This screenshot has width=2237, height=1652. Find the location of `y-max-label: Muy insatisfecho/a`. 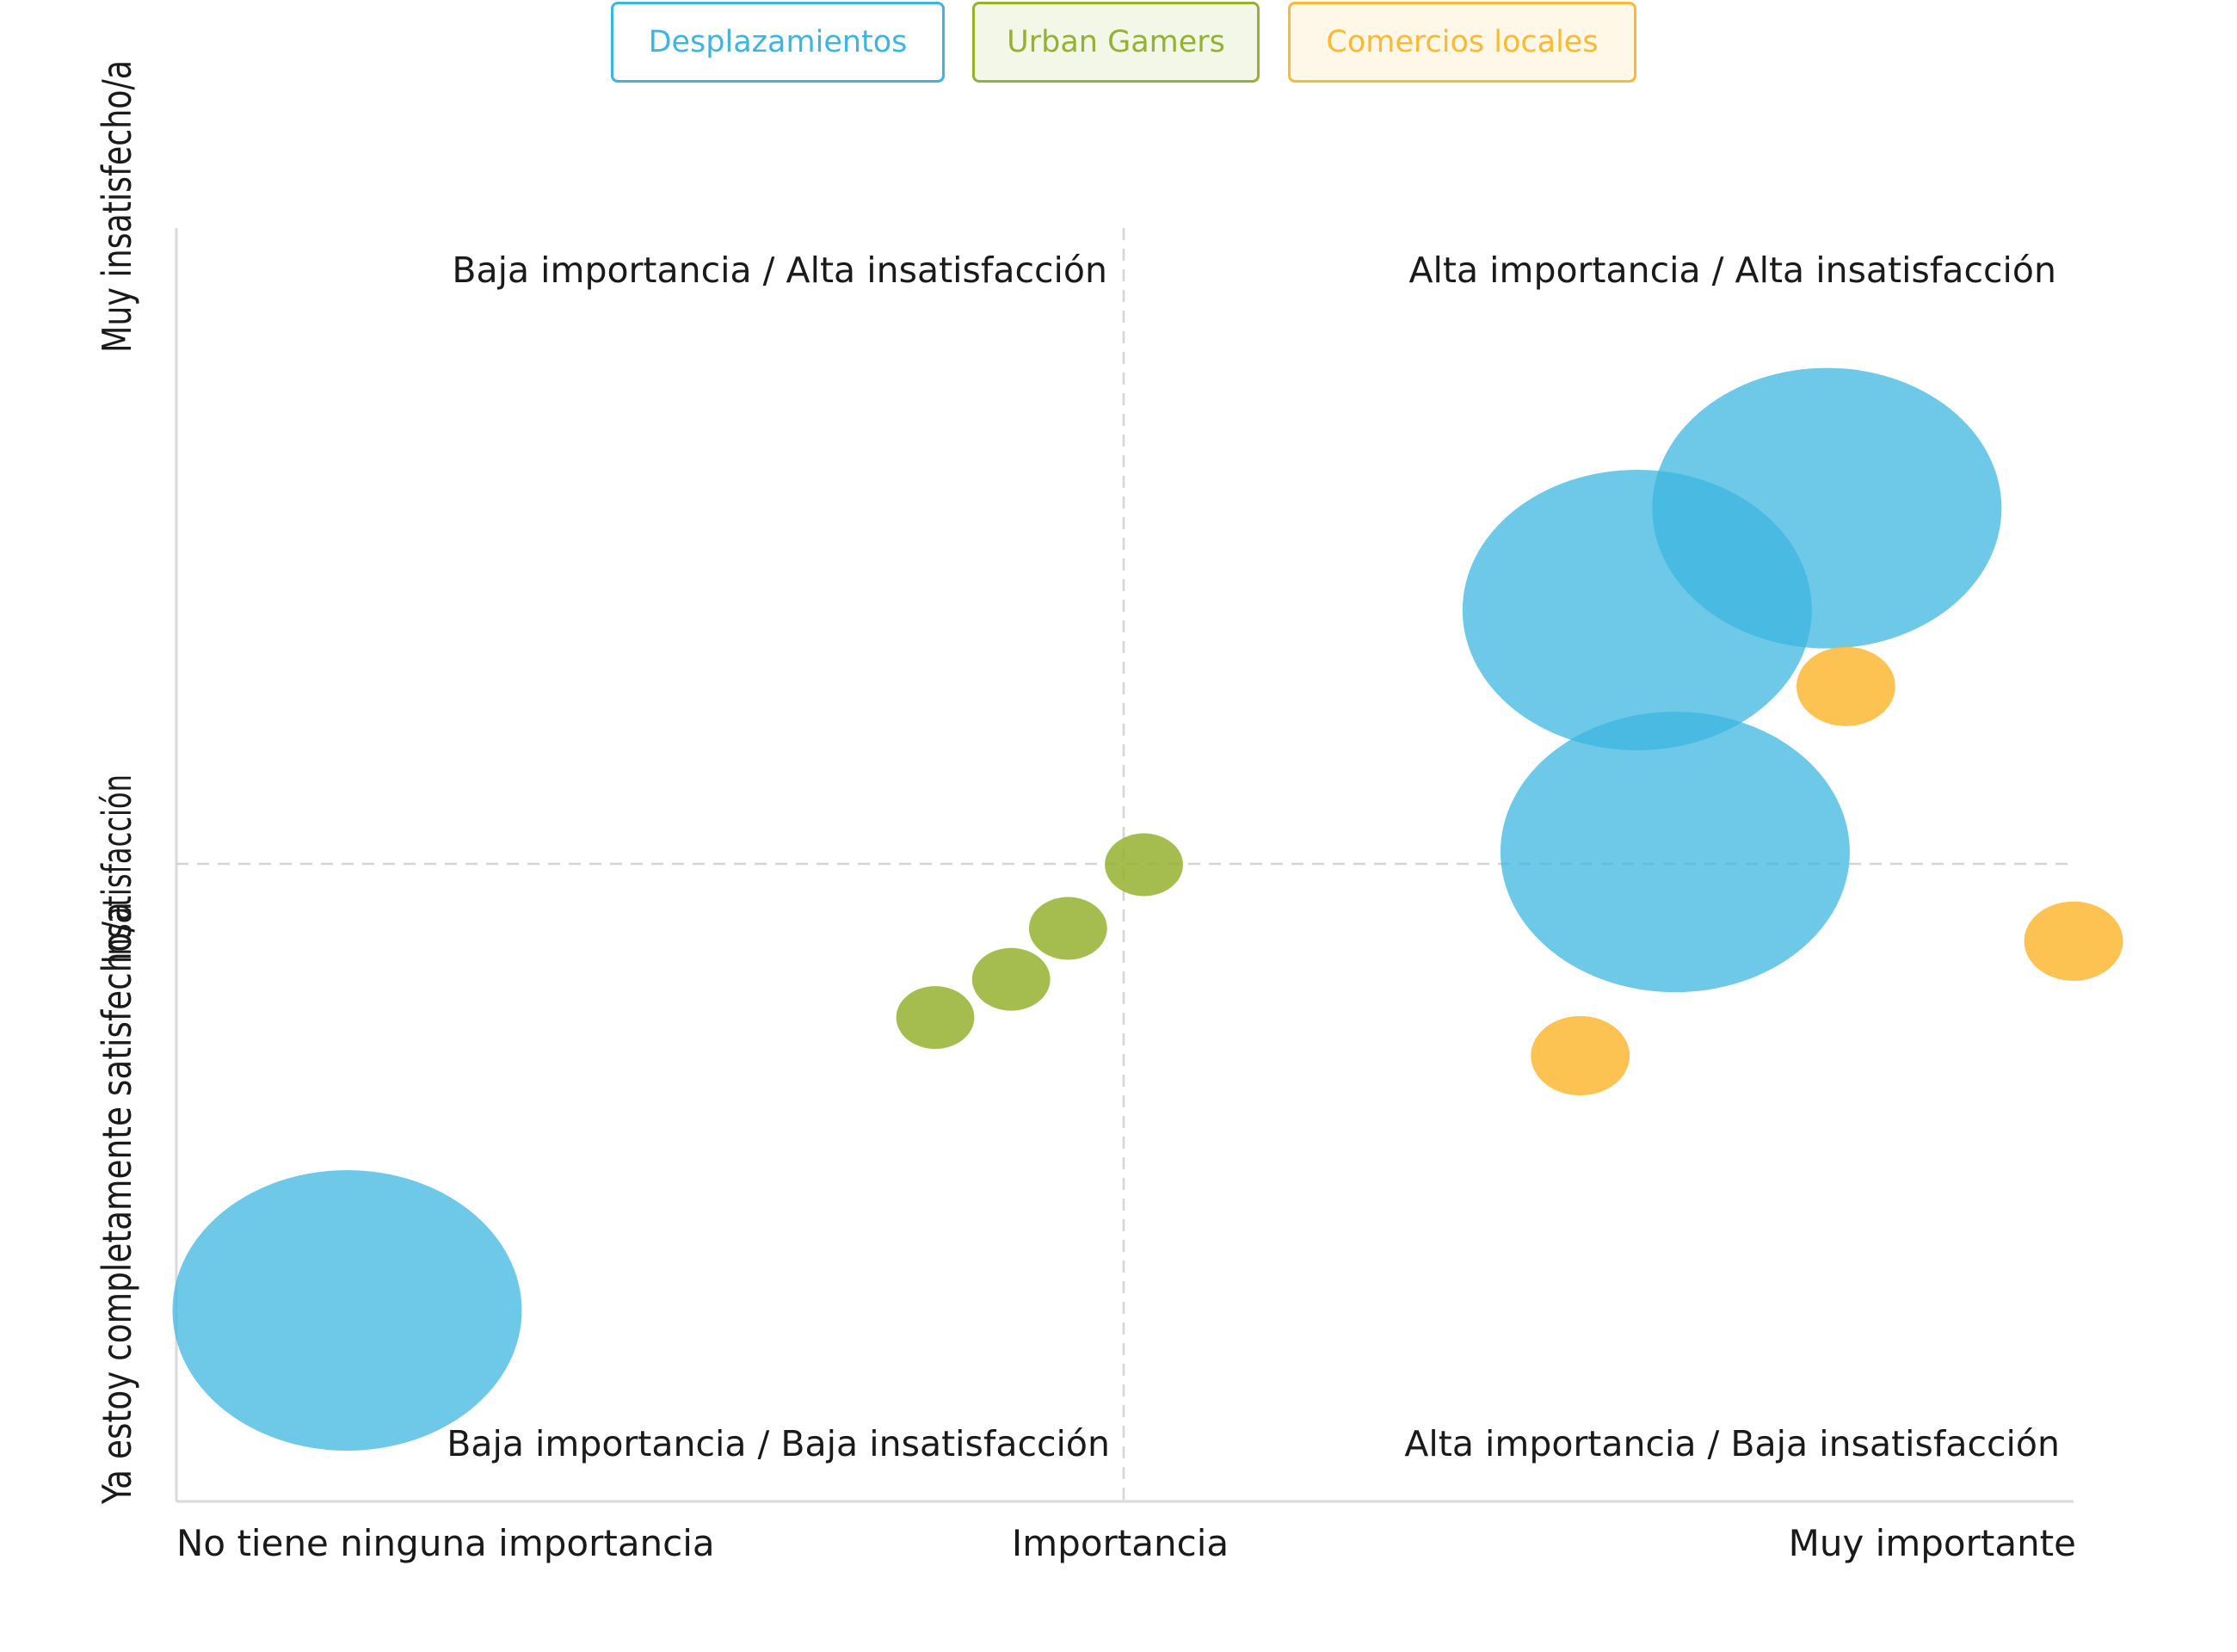

y-max-label: Muy insatisfecho/a is located at coordinates (117, 206).